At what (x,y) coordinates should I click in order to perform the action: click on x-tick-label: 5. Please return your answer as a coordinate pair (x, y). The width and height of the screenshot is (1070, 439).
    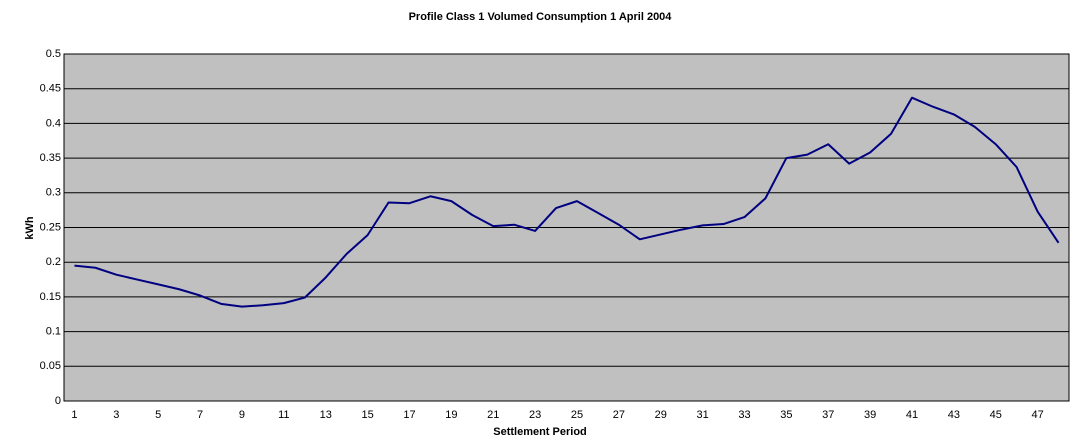
    Looking at the image, I should click on (158, 415).